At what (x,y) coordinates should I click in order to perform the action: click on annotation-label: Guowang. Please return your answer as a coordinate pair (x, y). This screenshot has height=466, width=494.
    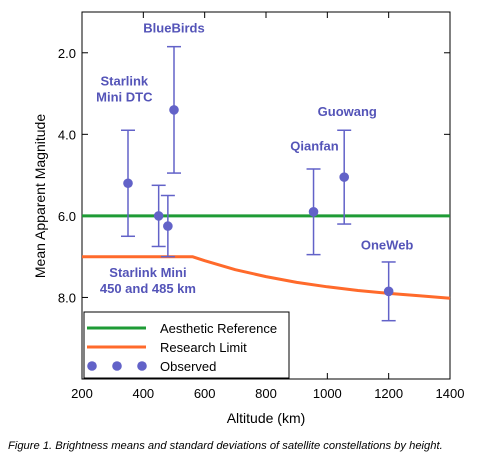
    Looking at the image, I should click on (347, 111).